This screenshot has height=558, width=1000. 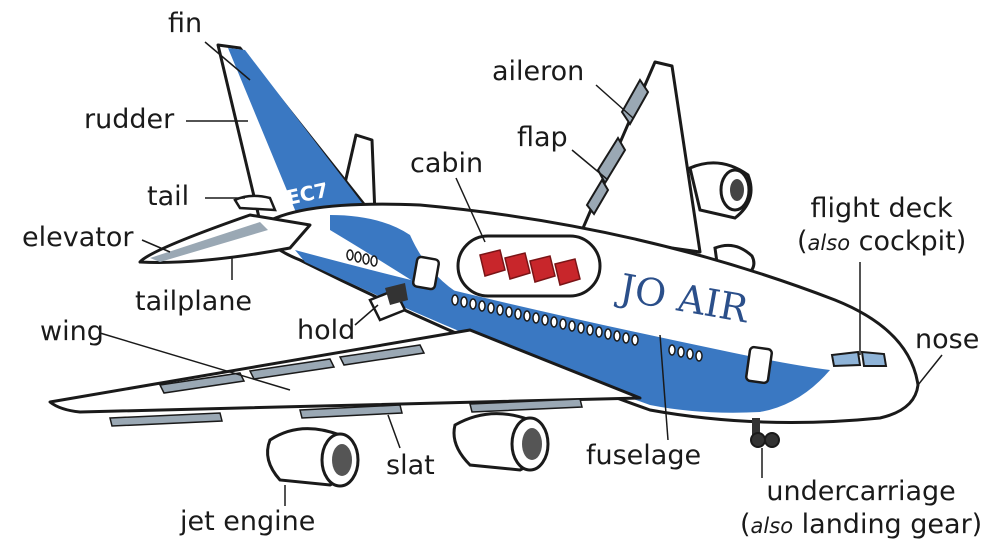 I want to click on undercarriage-also: also, so click(x=772, y=526).